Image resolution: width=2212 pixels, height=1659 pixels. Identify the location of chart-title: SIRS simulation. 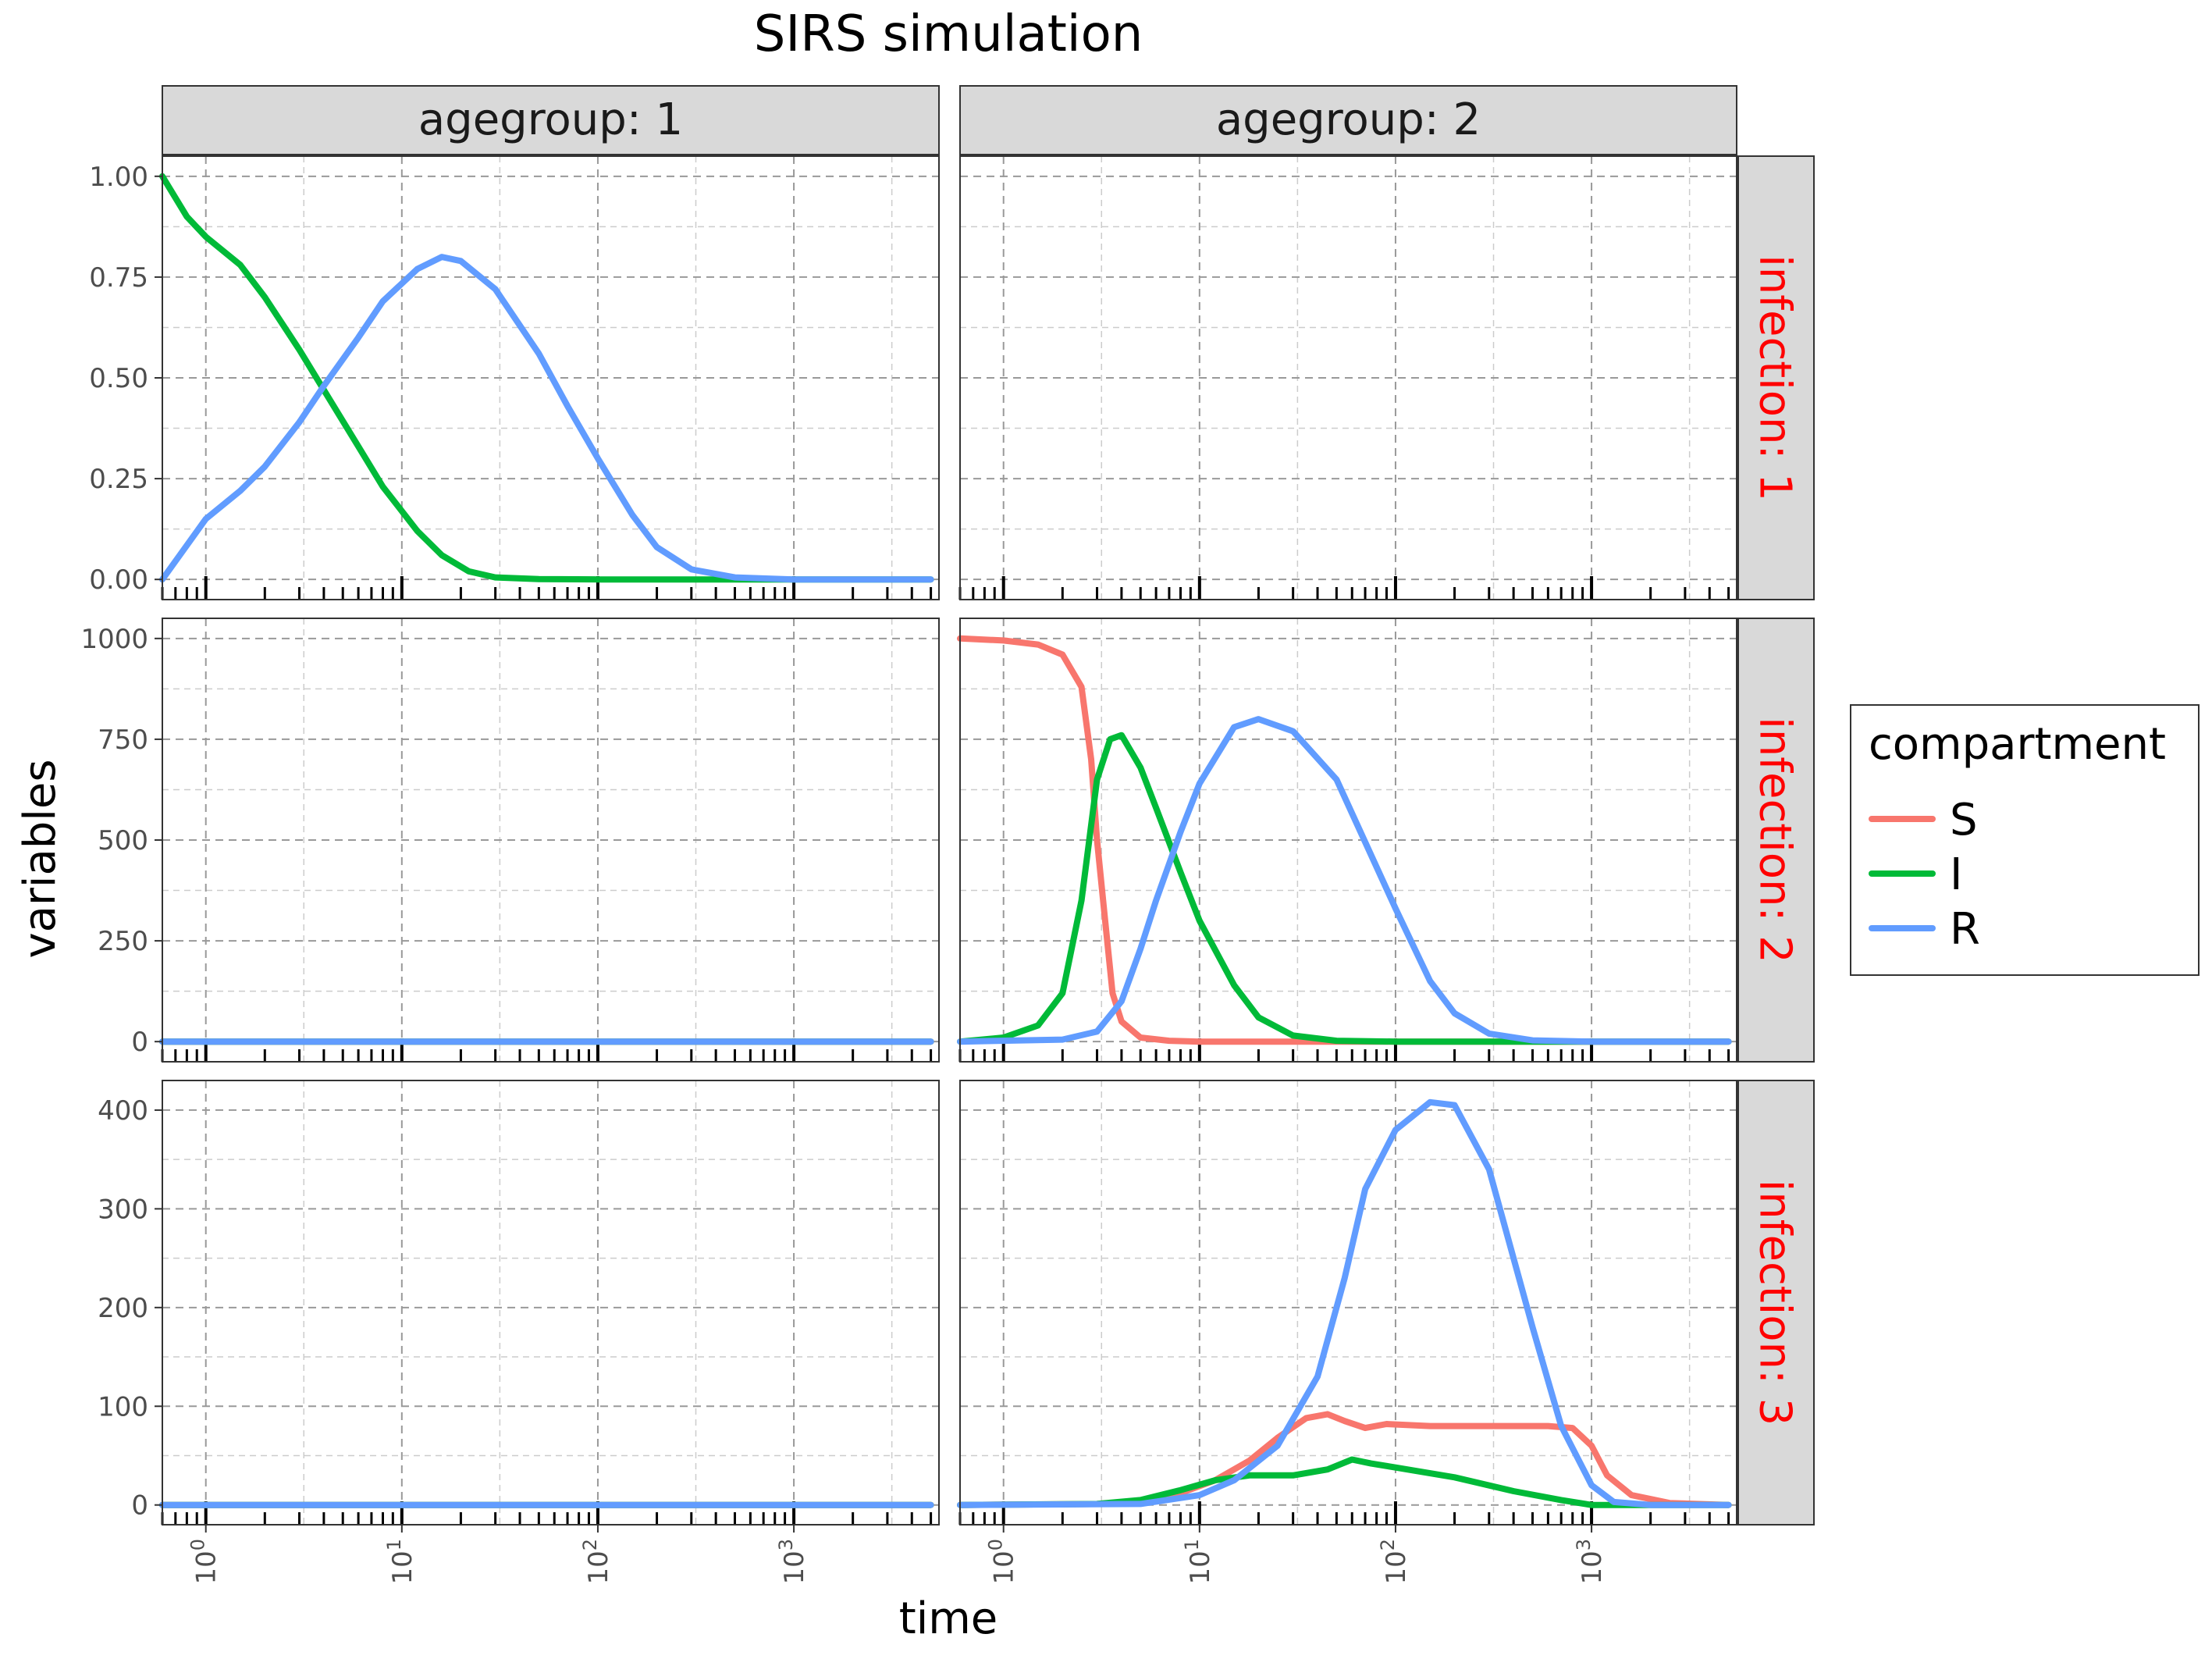
(949, 34).